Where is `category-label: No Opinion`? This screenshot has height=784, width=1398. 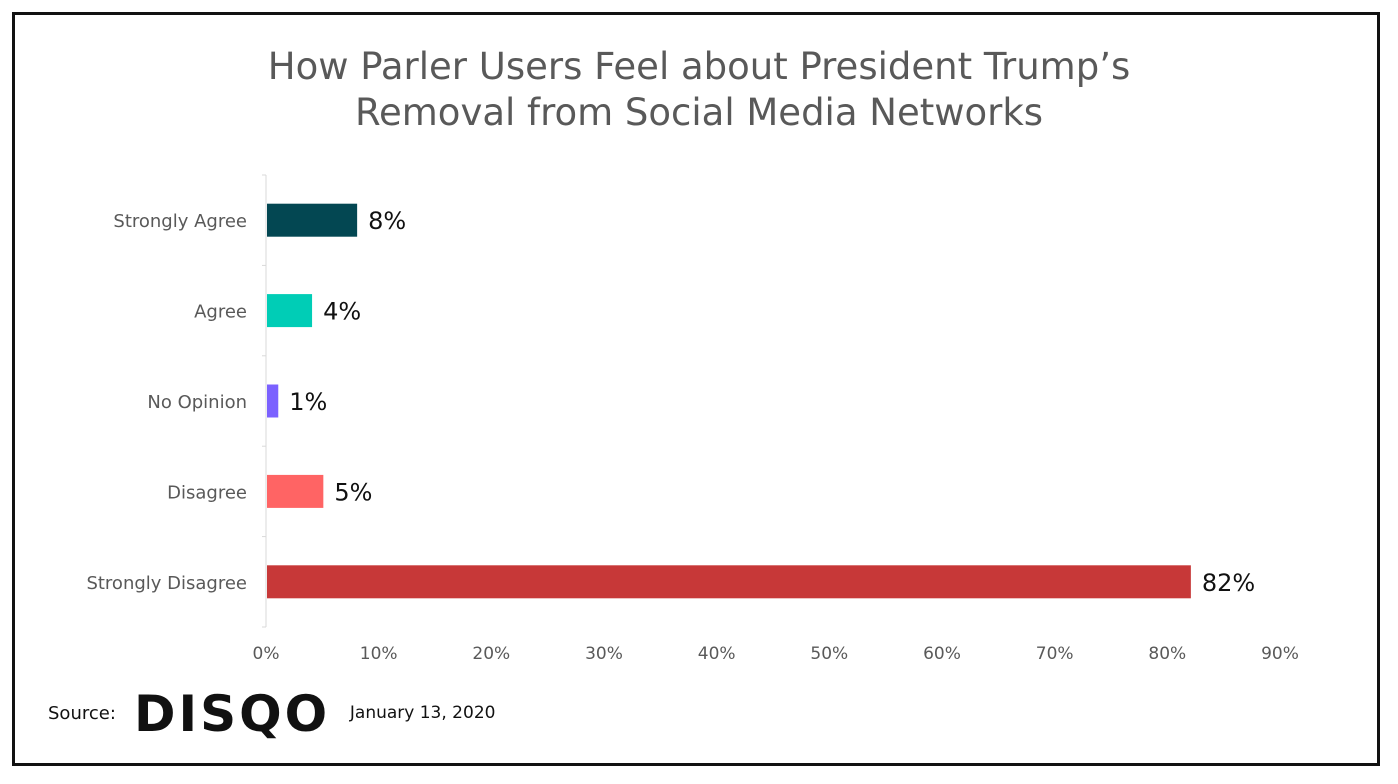
category-label: No Opinion is located at coordinates (197, 402).